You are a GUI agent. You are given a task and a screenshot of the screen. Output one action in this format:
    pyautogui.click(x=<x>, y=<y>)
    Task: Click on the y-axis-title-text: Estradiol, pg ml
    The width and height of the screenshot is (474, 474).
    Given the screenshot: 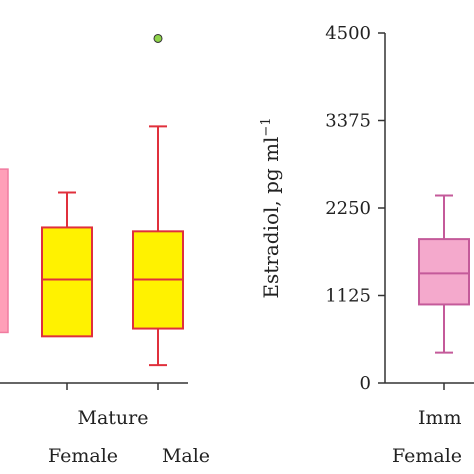 What is the action you would take?
    pyautogui.click(x=271, y=218)
    